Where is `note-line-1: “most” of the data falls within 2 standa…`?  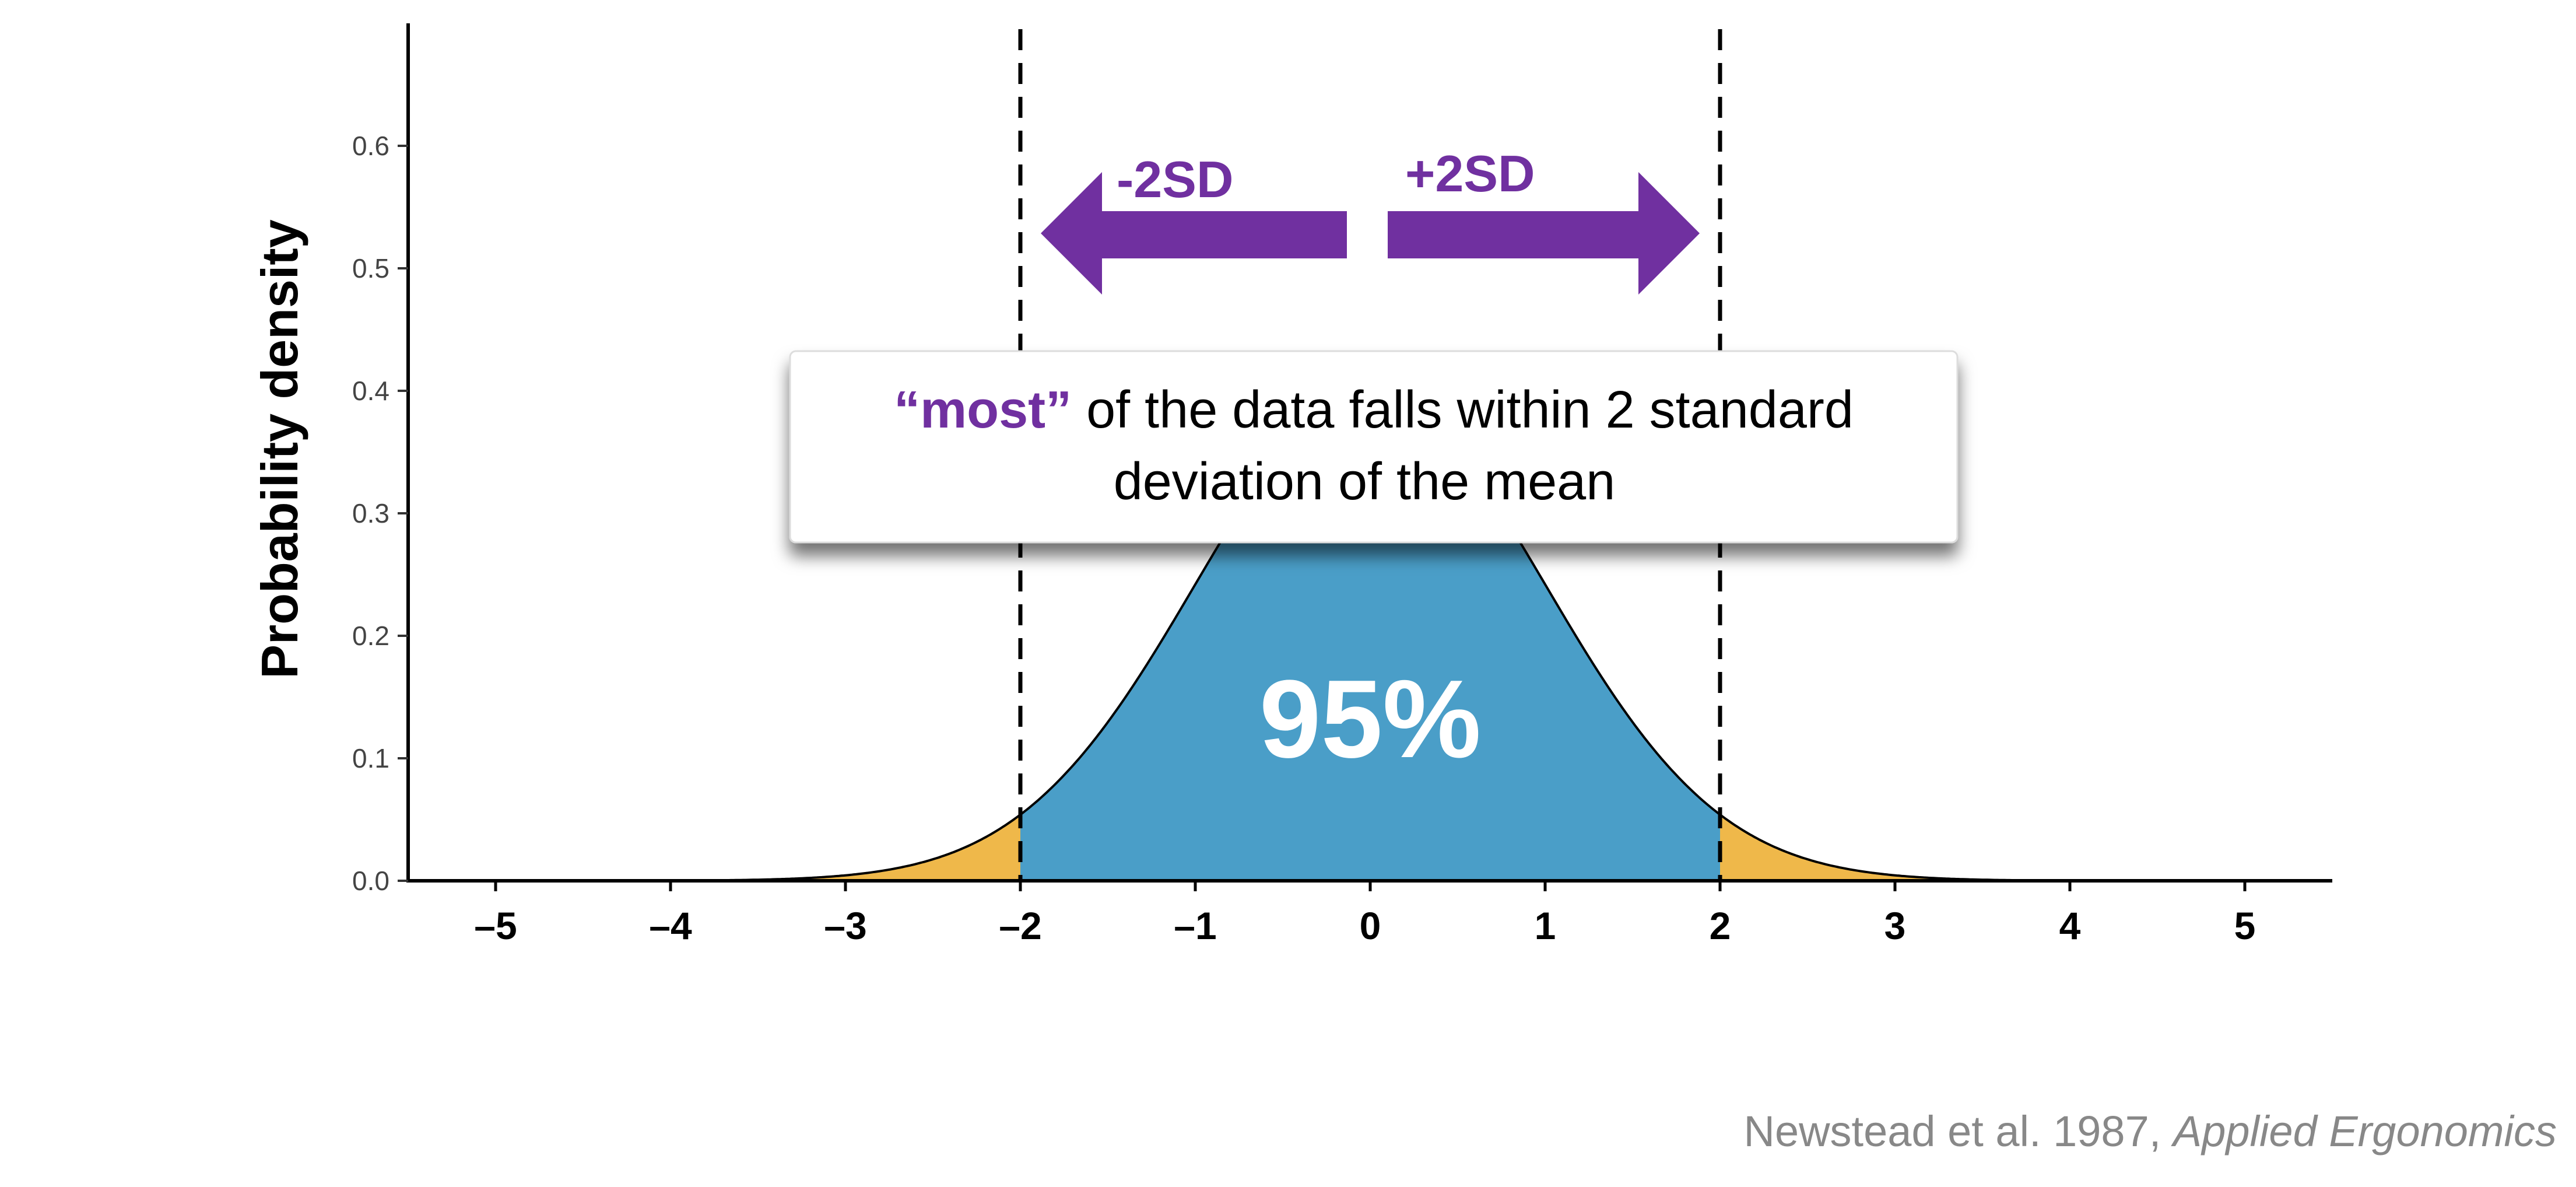 note-line-1: “most” of the data falls within 2 standa… is located at coordinates (1374, 410).